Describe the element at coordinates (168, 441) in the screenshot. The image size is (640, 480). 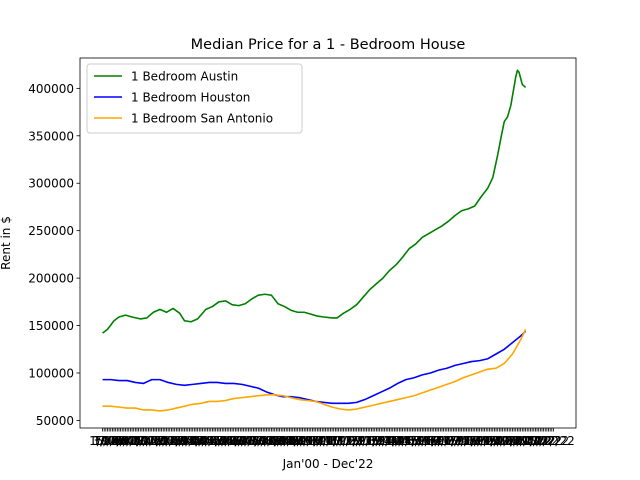
I see `x-tick-label: 5/03` at that location.